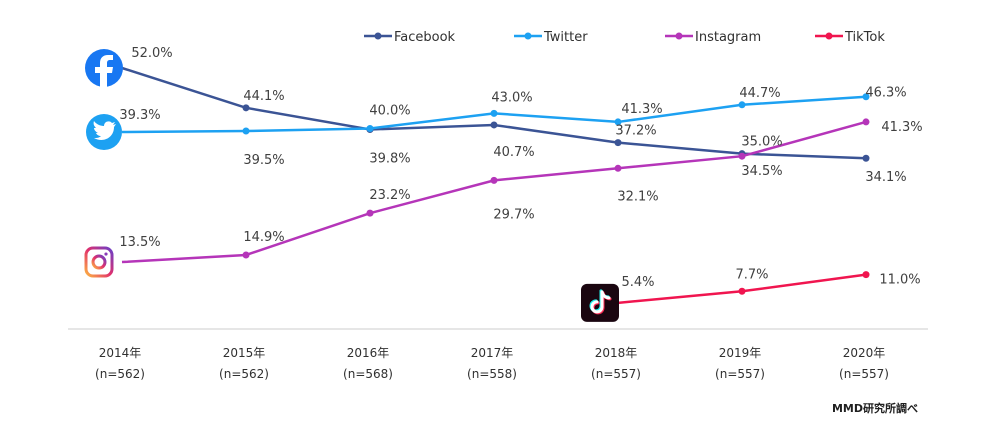  Describe the element at coordinates (120, 353) in the screenshot. I see `x-tick-label: 2014年` at that location.